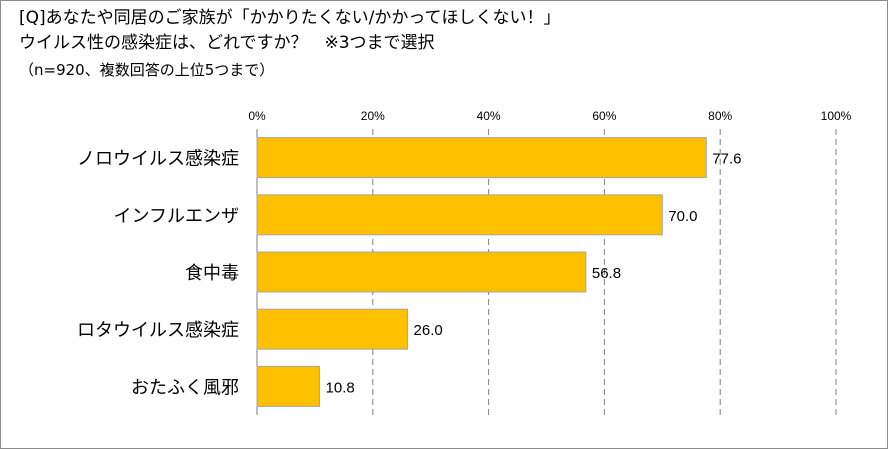 This screenshot has width=888, height=449. I want to click on chart-title-line-3: （n=920、複数回答の上位5つまで）, so click(147, 70).